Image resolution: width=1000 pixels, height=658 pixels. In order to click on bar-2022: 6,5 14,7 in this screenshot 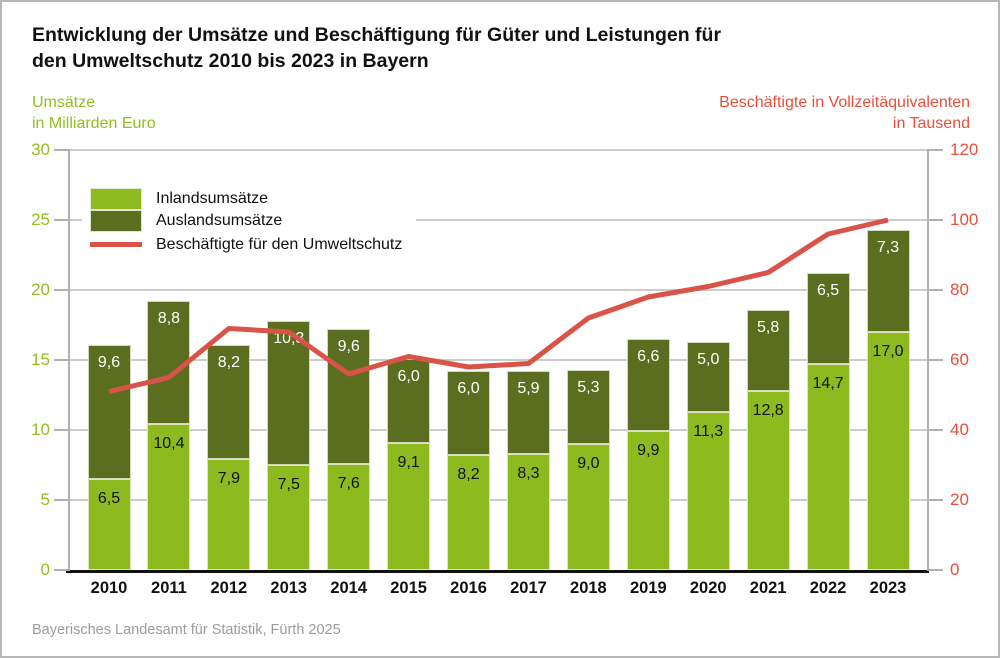, I will do `click(828, 421)`.